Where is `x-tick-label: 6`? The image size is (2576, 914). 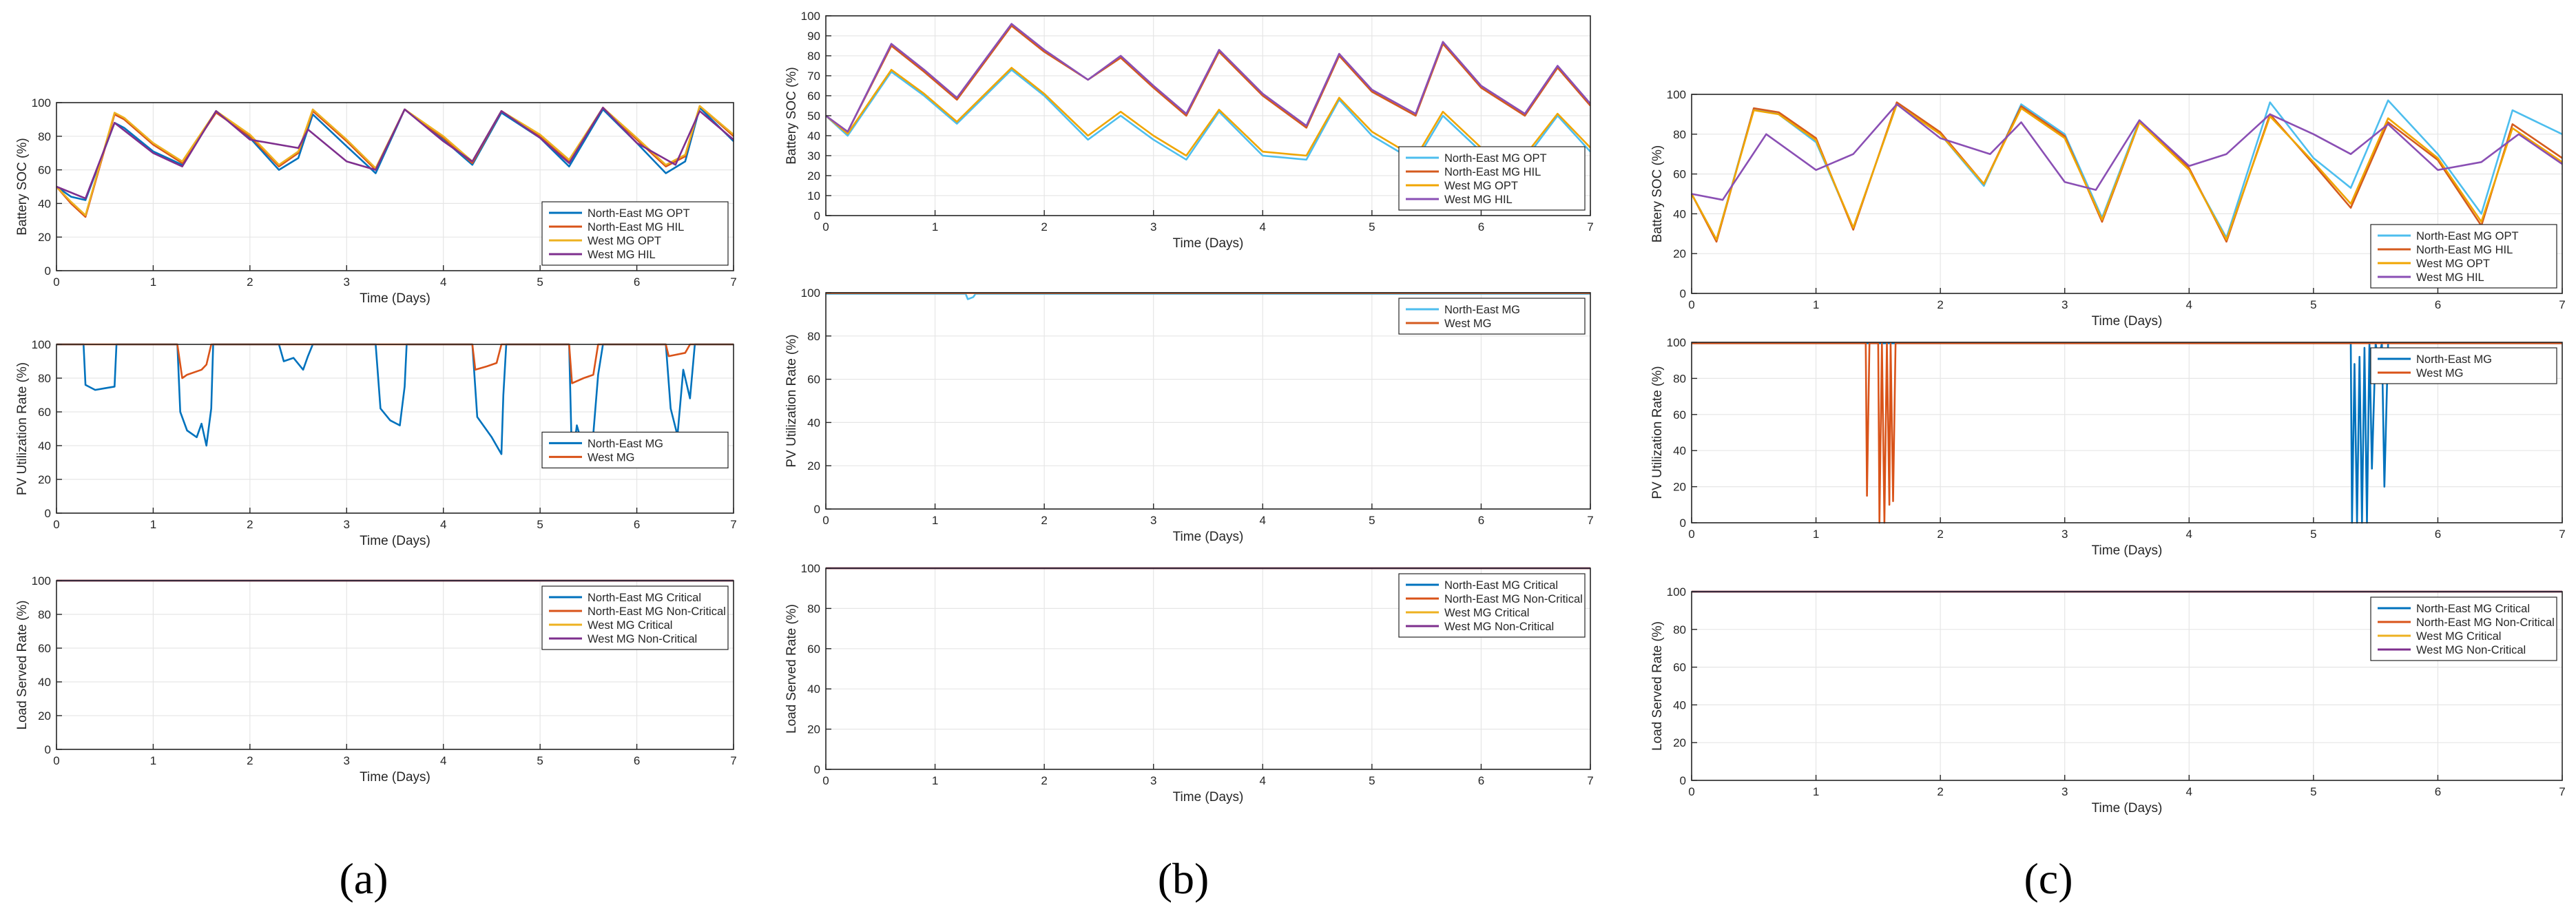 x-tick-label: 6 is located at coordinates (2438, 791).